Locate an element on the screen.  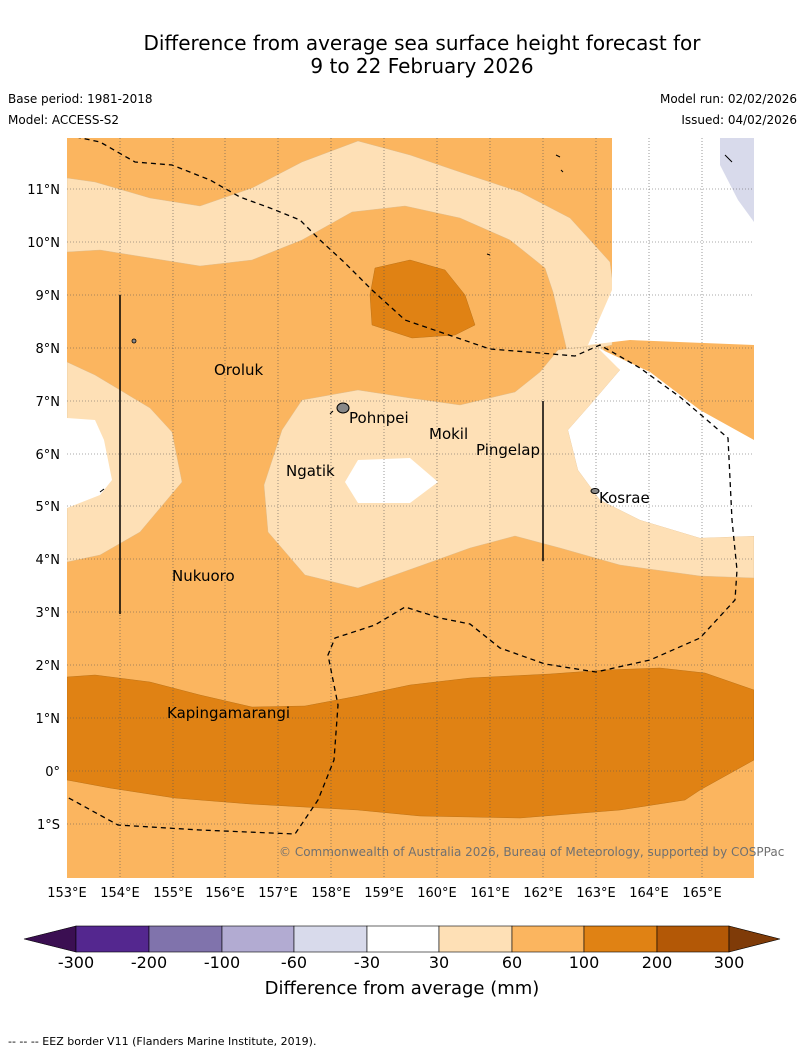
fill-neutral-west is located at coordinates (89, 463).